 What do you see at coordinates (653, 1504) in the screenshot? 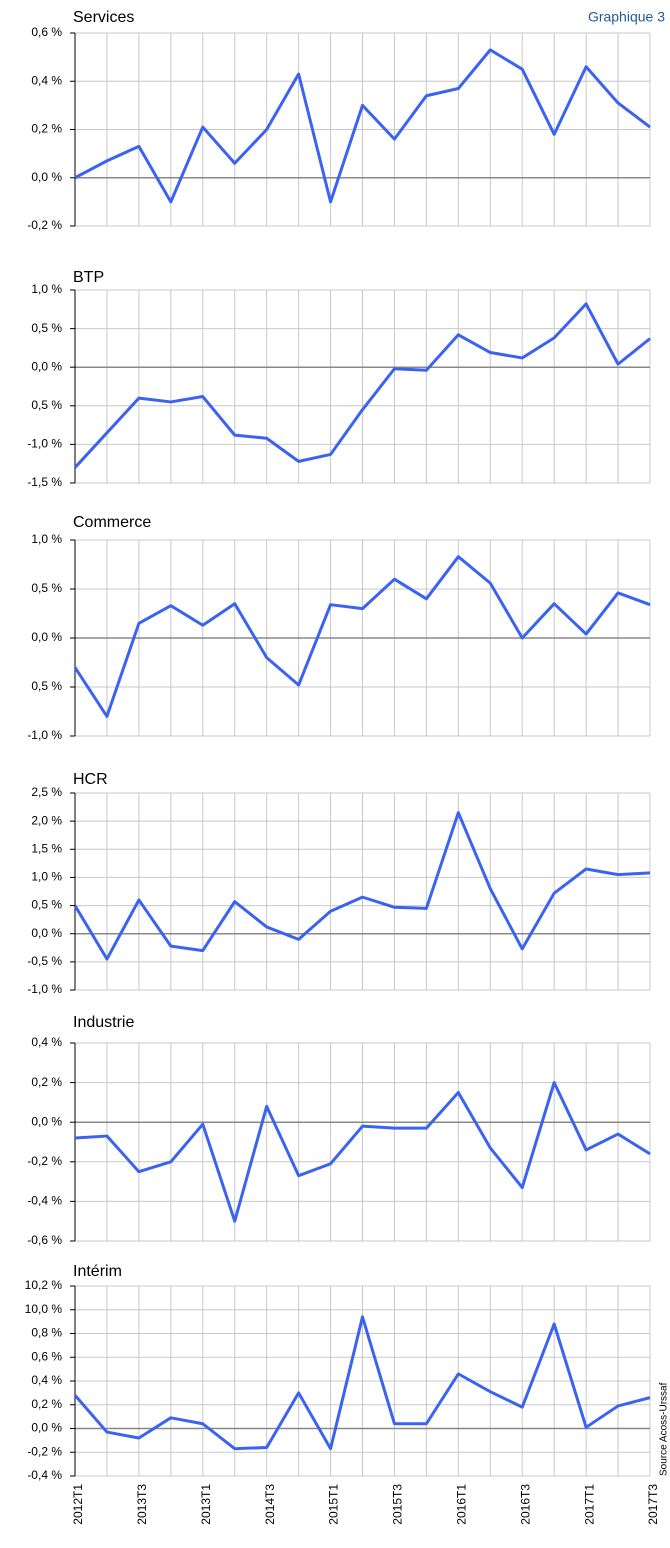
I see `x-tick-label: 2017T3` at bounding box center [653, 1504].